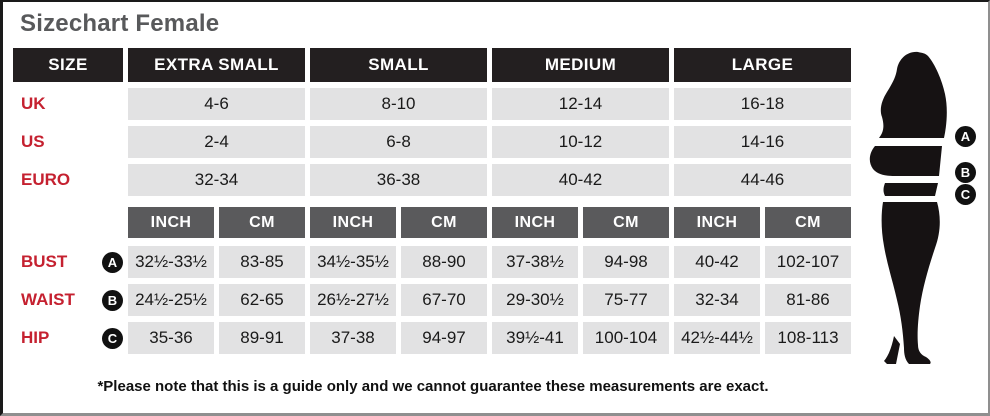 Image resolution: width=990 pixels, height=416 pixels. I want to click on figure-badge-b-icon: B, so click(965, 172).